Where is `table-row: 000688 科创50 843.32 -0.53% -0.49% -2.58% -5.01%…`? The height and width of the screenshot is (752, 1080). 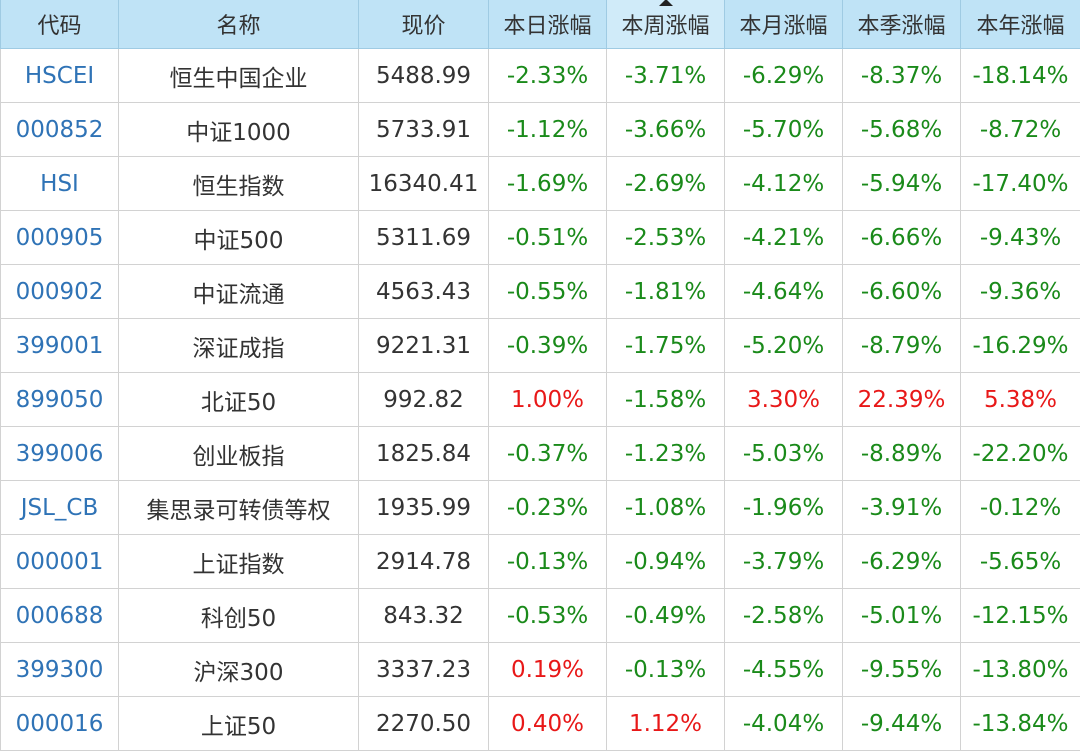
table-row: 000688 科创50 843.32 -0.53% -0.49% -2.58% -5.01%… is located at coordinates (540, 615).